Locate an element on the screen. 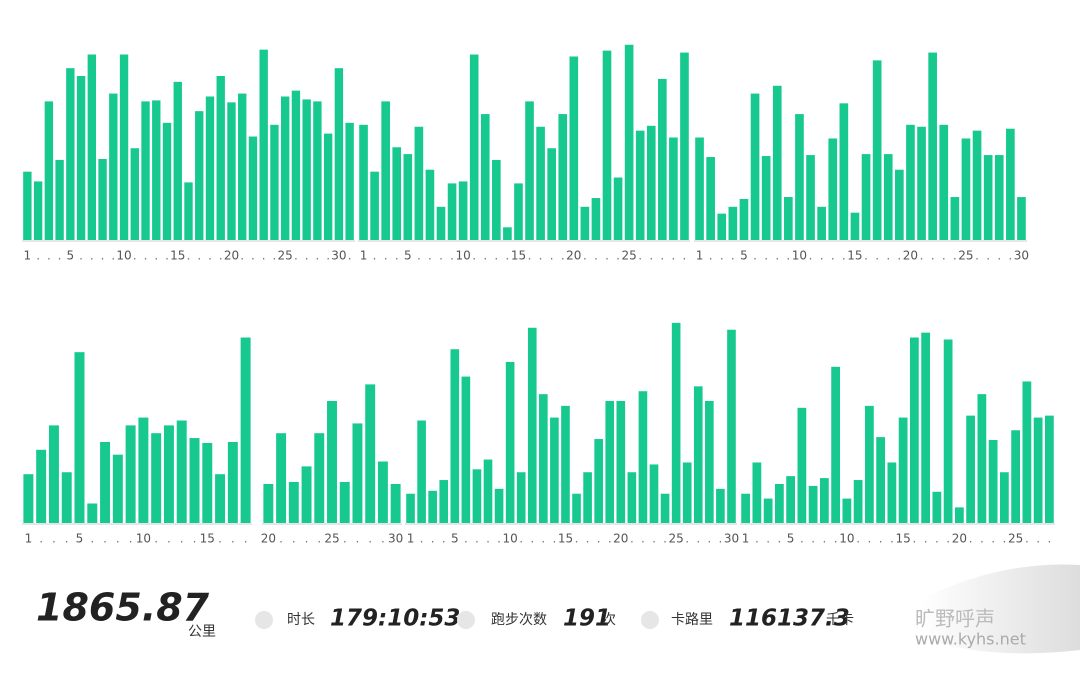 The image size is (1080, 685). icon is located at coordinates (650, 620).